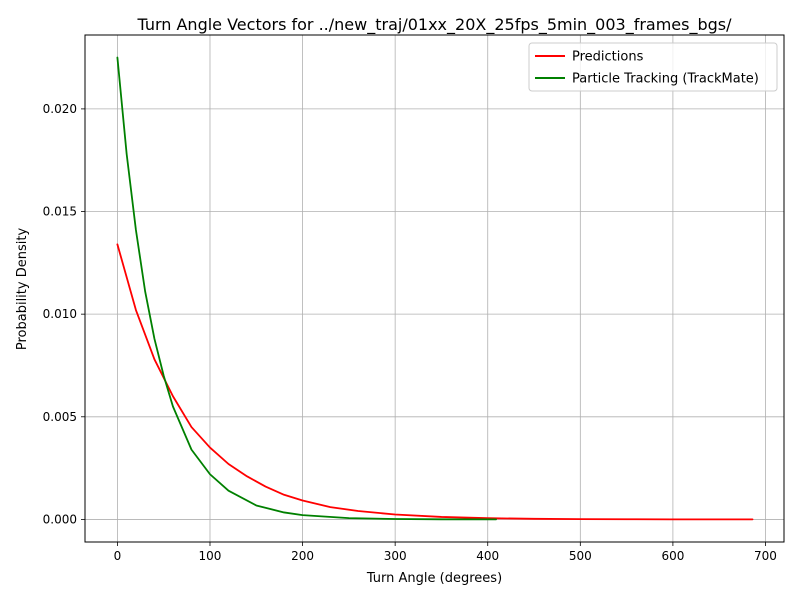 This screenshot has width=800, height=600. What do you see at coordinates (210, 556) in the screenshot?
I see `x-tick-label: 100` at bounding box center [210, 556].